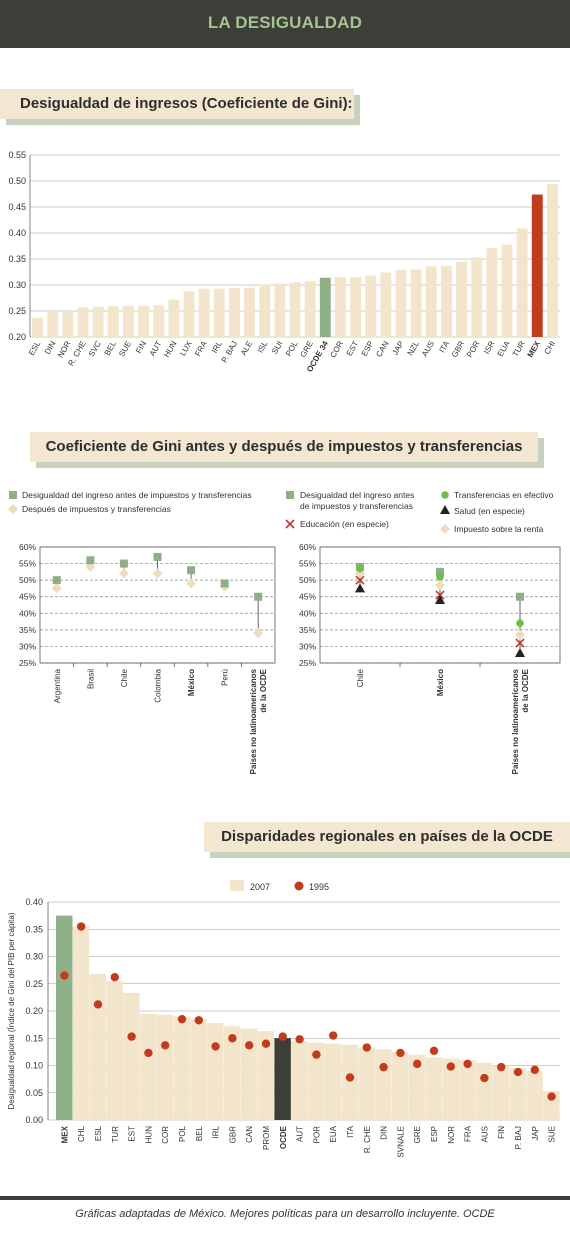 The width and height of the screenshot is (570, 1247). What do you see at coordinates (90, 566) in the screenshot?
I see `gini-left-after-point-brasil` at bounding box center [90, 566].